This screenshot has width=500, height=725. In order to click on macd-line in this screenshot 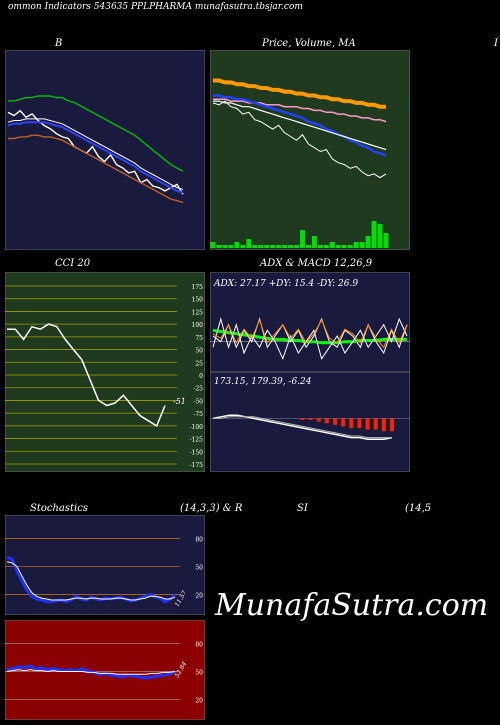, I will do `click(302, 427)`.